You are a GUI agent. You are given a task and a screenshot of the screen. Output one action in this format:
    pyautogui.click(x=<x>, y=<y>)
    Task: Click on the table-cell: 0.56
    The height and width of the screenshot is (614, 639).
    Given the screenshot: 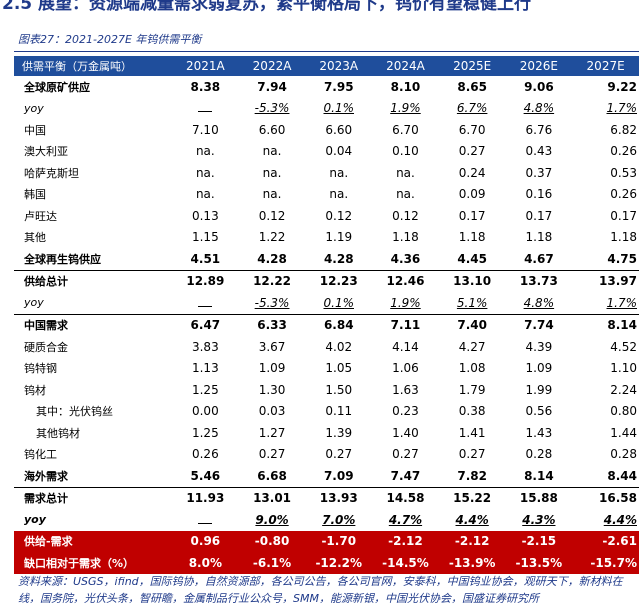 What is the action you would take?
    pyautogui.click(x=539, y=411)
    